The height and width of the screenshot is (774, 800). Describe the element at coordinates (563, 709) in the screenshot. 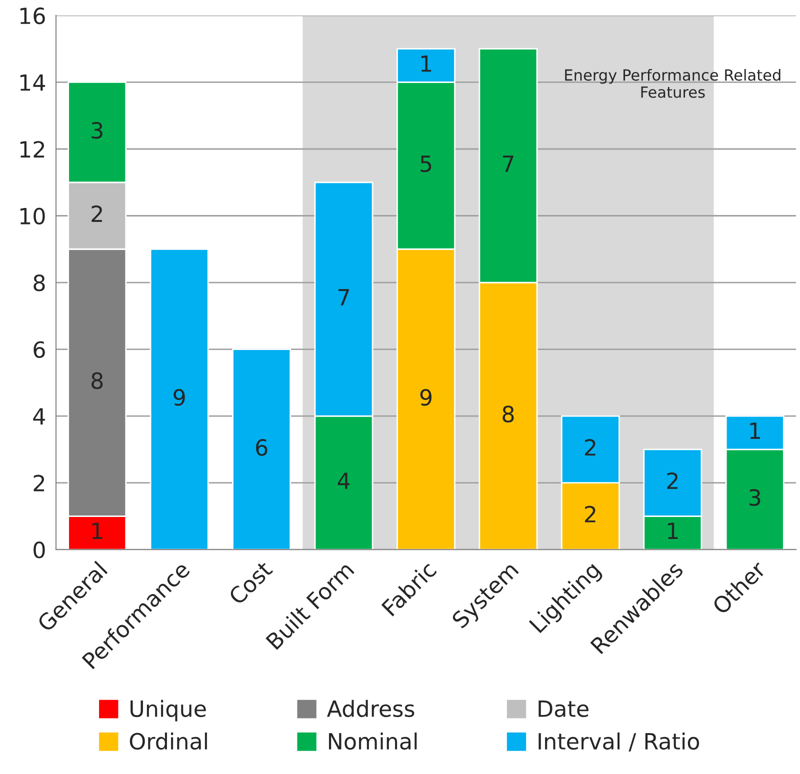

I see `legend-label: Date` at that location.